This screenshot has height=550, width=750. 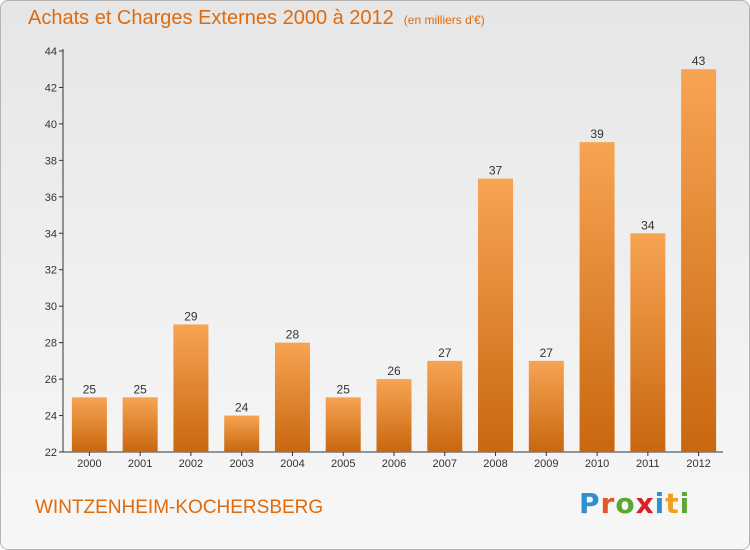 What do you see at coordinates (51, 52) in the screenshot?
I see `y-tick-label: 44` at bounding box center [51, 52].